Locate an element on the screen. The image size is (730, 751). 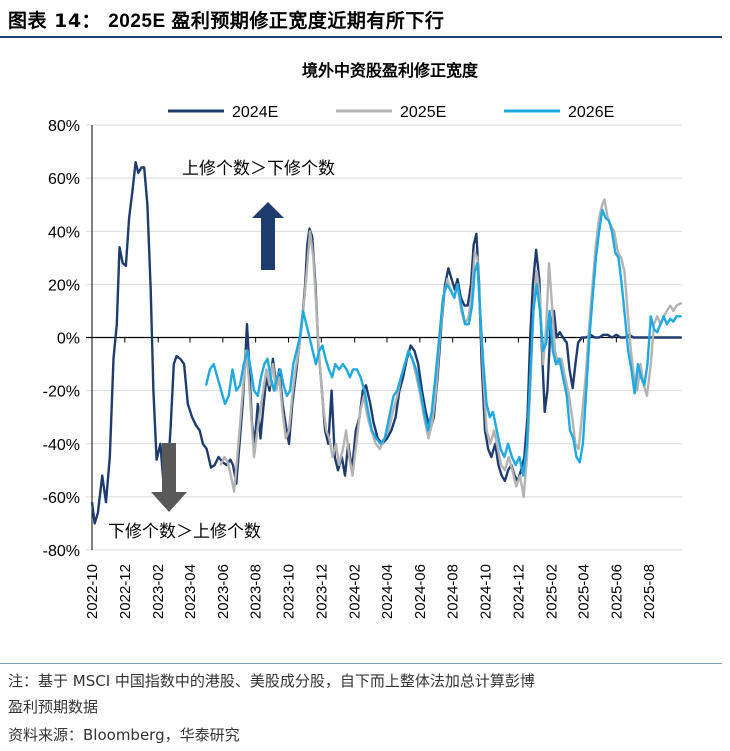
y-tick-label: 40% is located at coordinates (64, 232).